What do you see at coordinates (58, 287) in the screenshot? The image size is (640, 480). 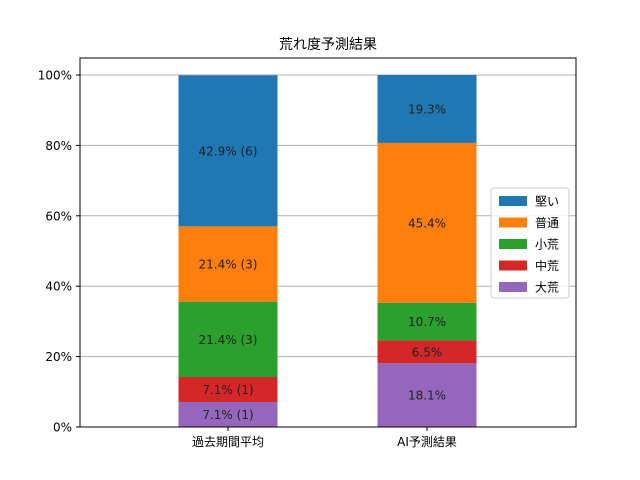 I see `y-tick-label: 40%` at bounding box center [58, 287].